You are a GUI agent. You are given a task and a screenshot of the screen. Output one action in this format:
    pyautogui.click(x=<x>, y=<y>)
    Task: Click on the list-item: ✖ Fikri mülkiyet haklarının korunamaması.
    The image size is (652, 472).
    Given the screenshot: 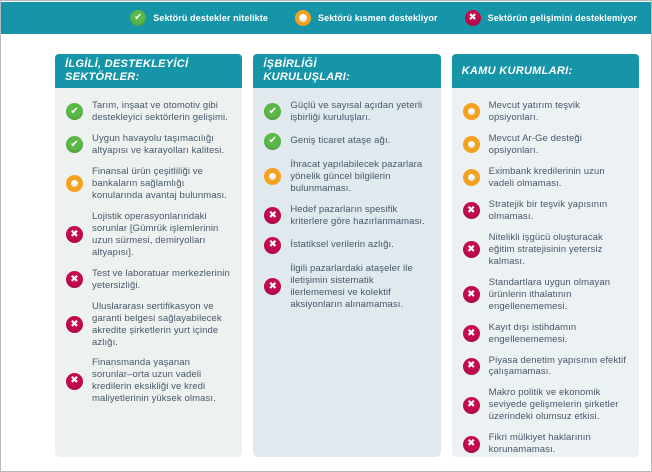 What is the action you would take?
    pyautogui.click(x=545, y=444)
    